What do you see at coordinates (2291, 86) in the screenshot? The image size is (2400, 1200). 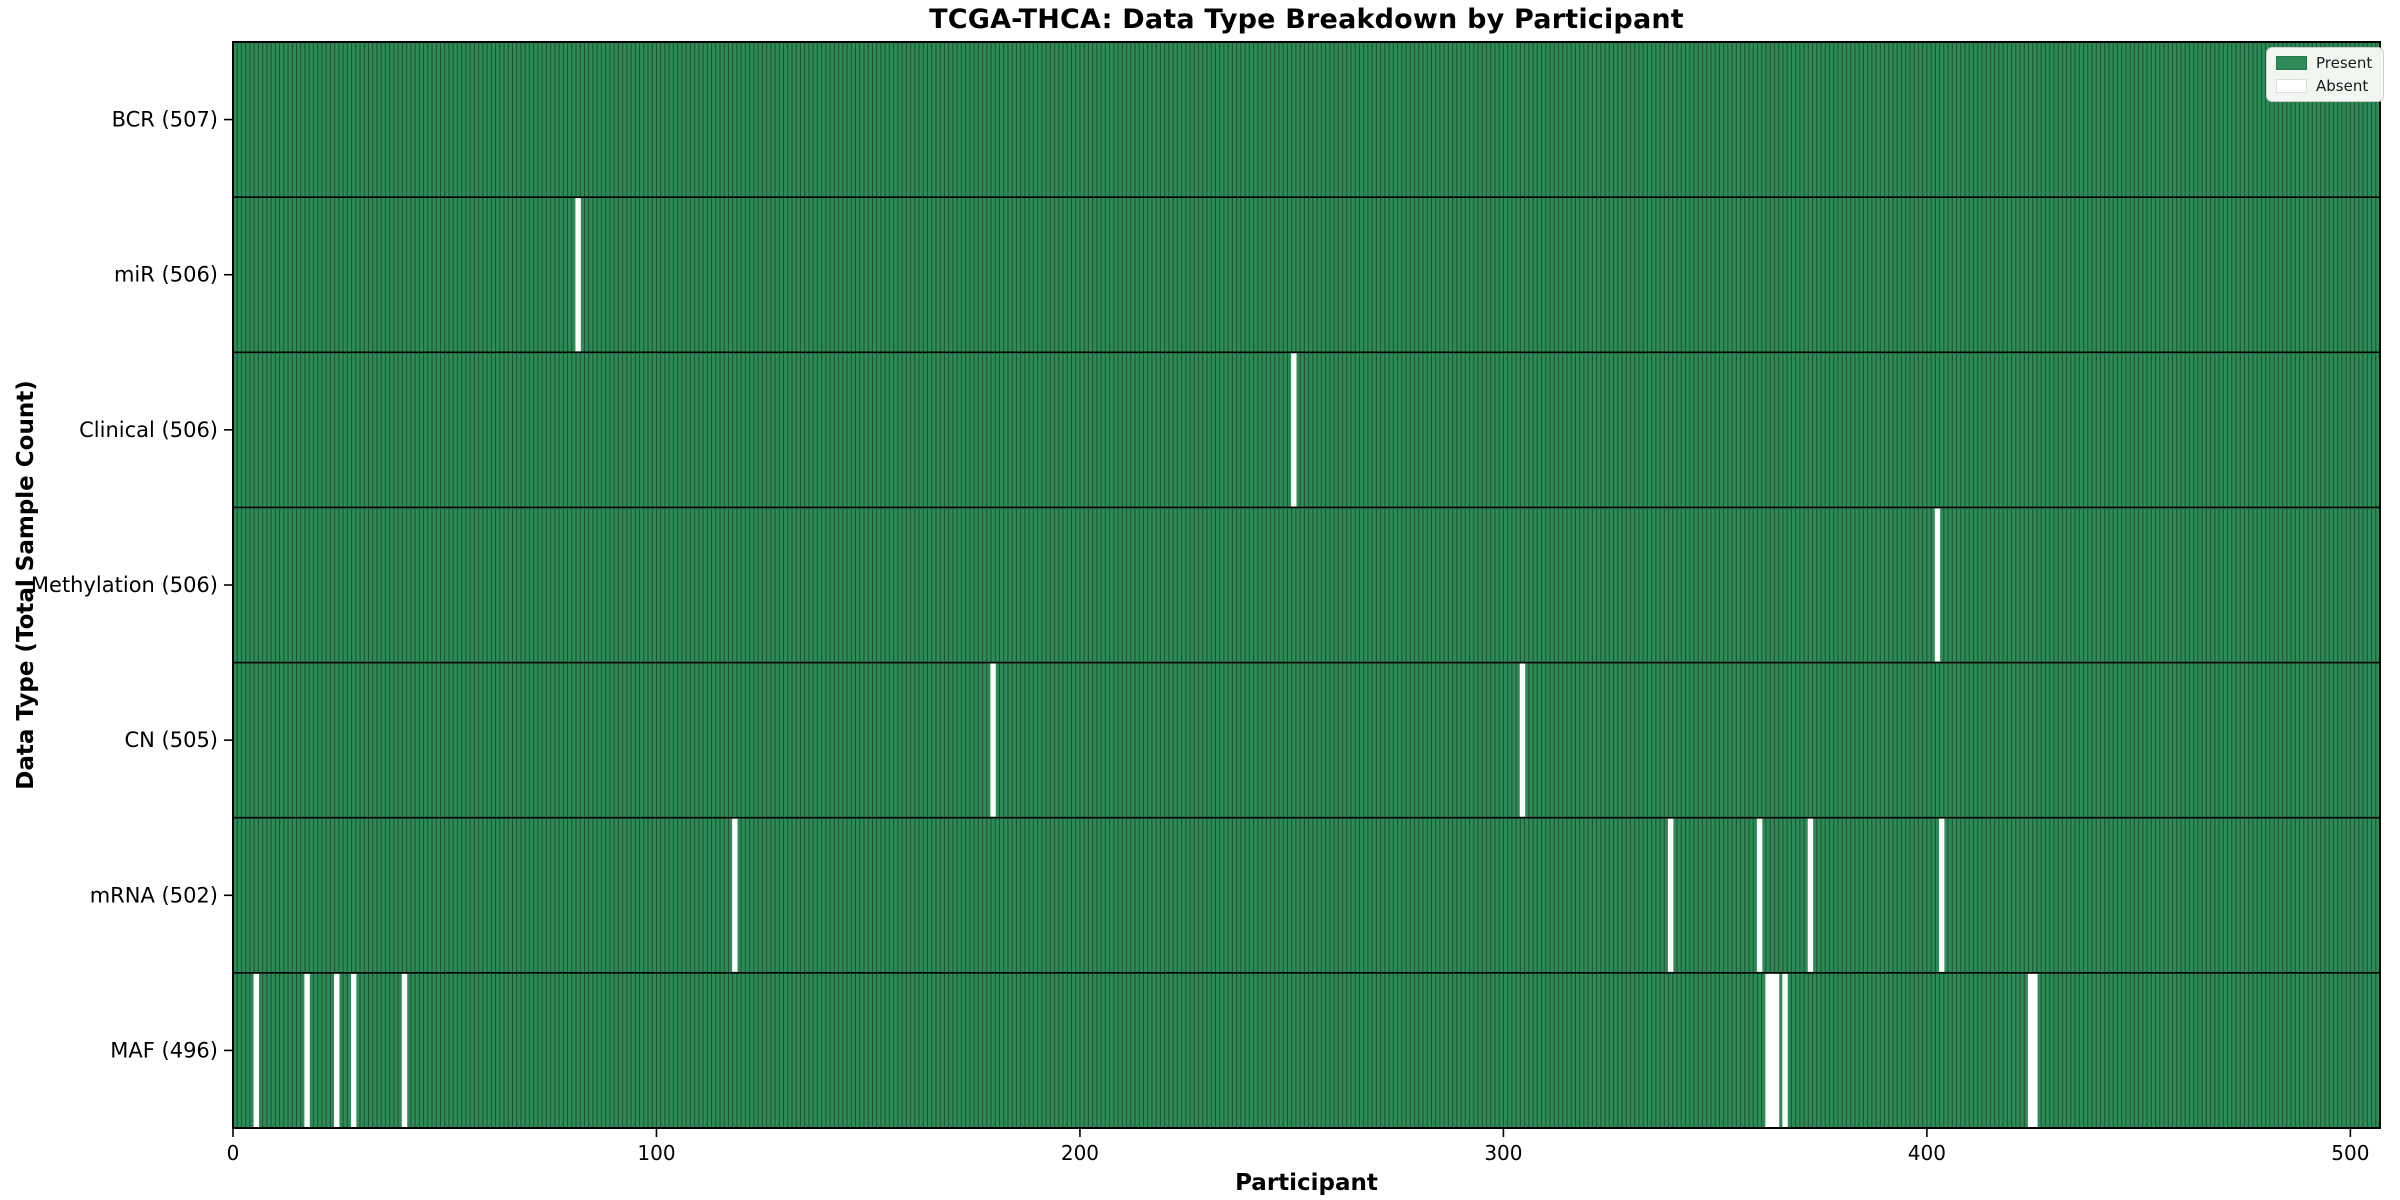 I see `absent-swatch-icon` at bounding box center [2291, 86].